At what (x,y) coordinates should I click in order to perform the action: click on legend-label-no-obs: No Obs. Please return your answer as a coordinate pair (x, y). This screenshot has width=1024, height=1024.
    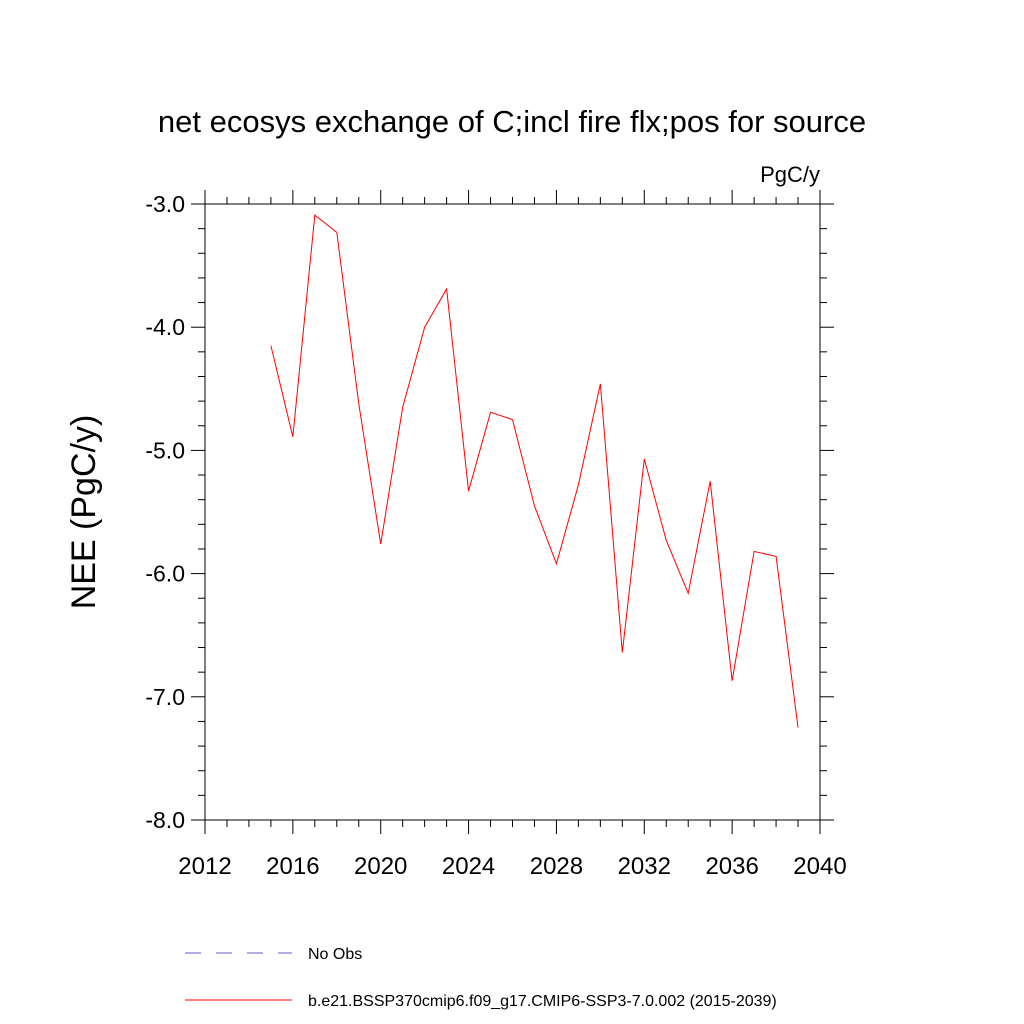
    Looking at the image, I should click on (335, 954).